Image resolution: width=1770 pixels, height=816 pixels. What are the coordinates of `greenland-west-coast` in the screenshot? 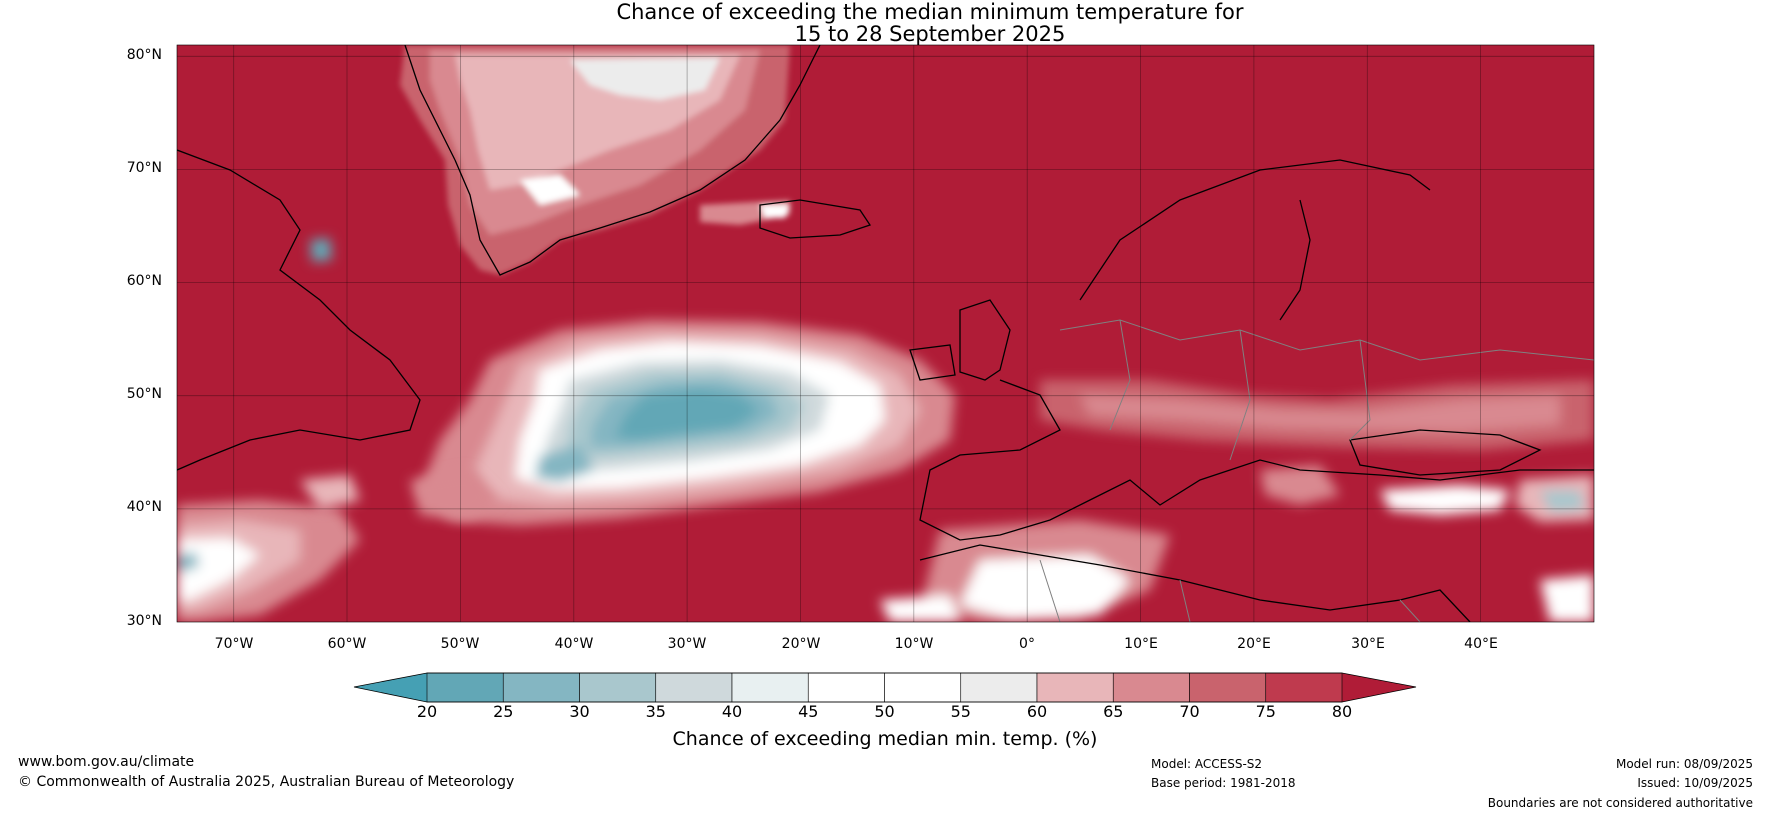 It's located at (430, 103).